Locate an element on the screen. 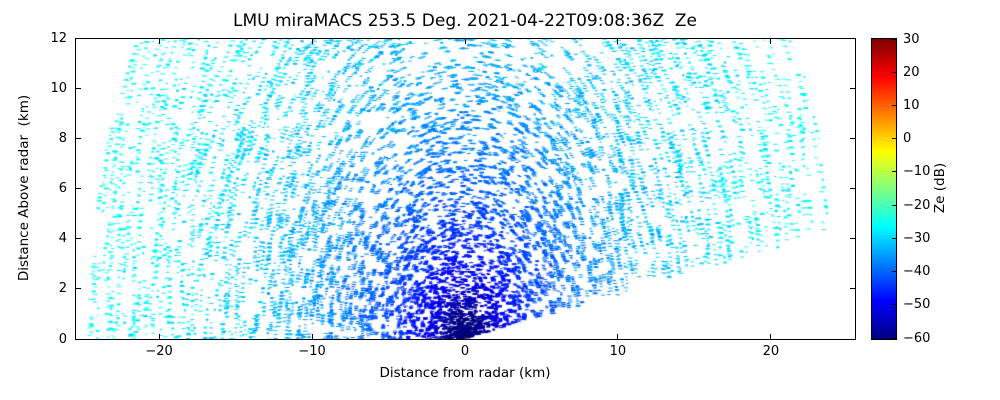 Image resolution: width=1000 pixels, height=400 pixels. y-axis-label: Distance Above radar (km) is located at coordinates (24, 188).